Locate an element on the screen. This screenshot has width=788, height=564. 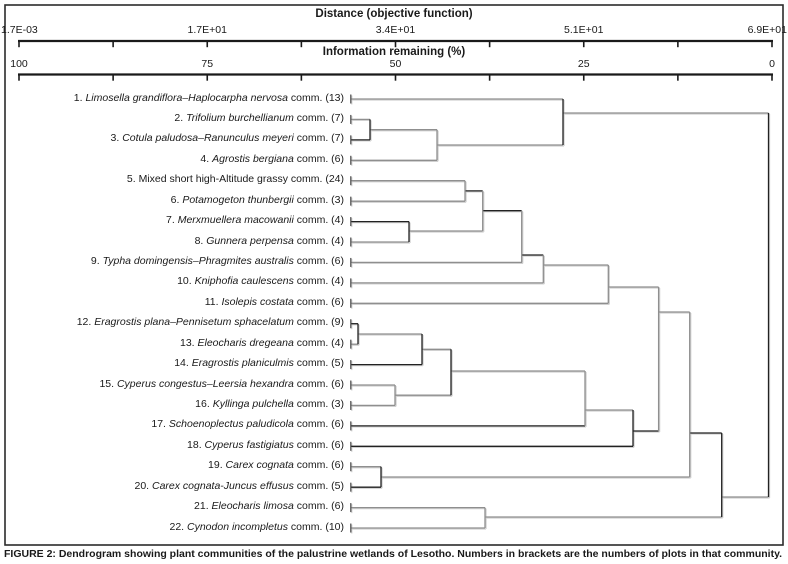
community-name: Merxmuellera macowanii is located at coordinates (235, 220).